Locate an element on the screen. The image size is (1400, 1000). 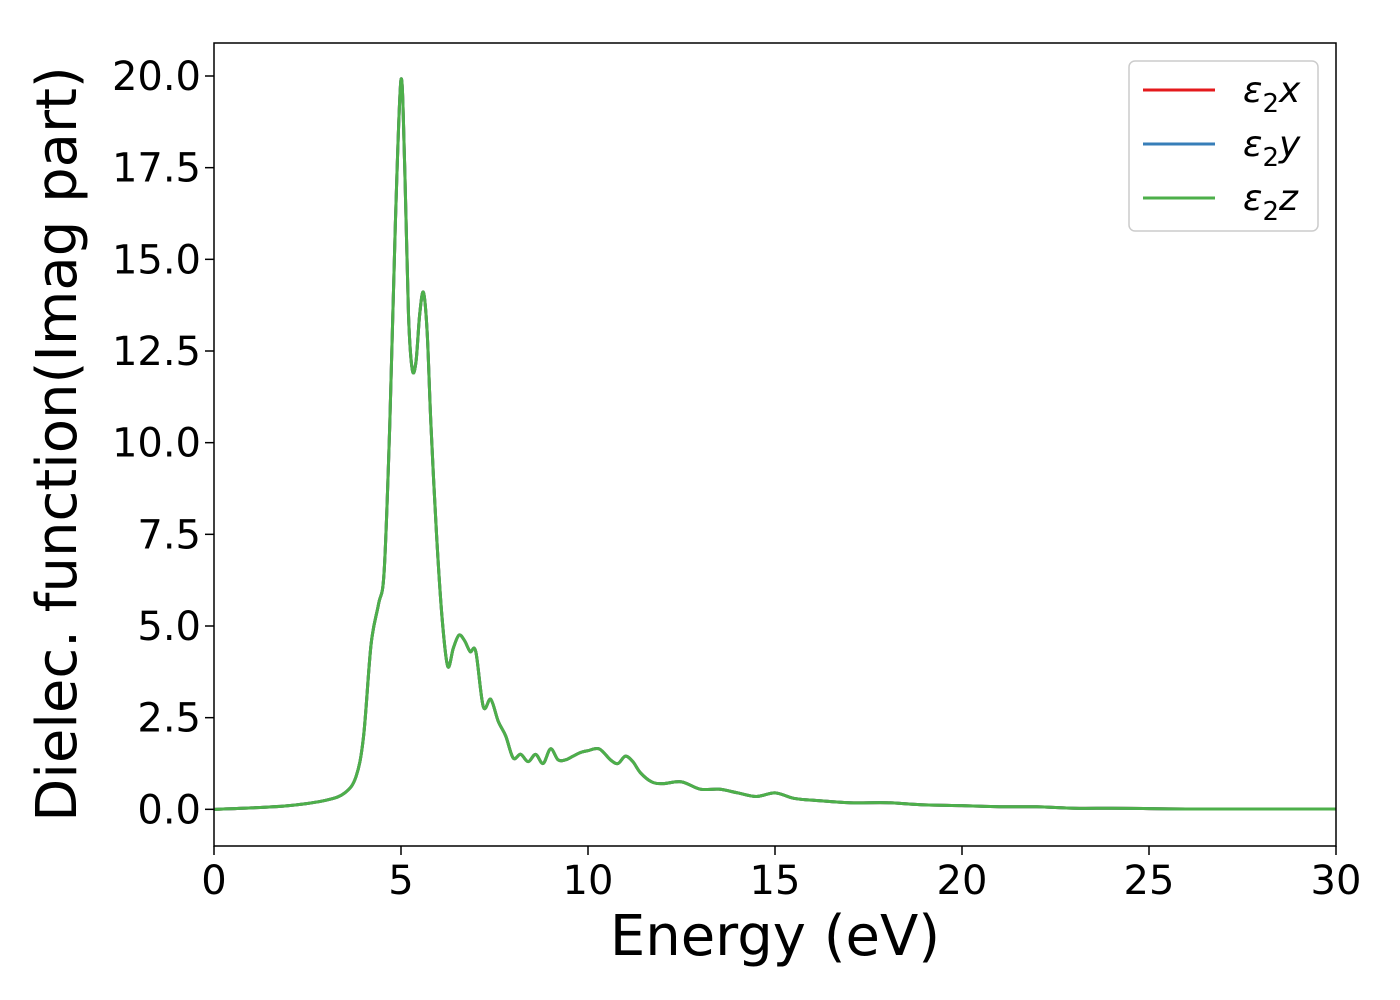
legend-label-x: ε2x is located at coordinates (1272, 94).